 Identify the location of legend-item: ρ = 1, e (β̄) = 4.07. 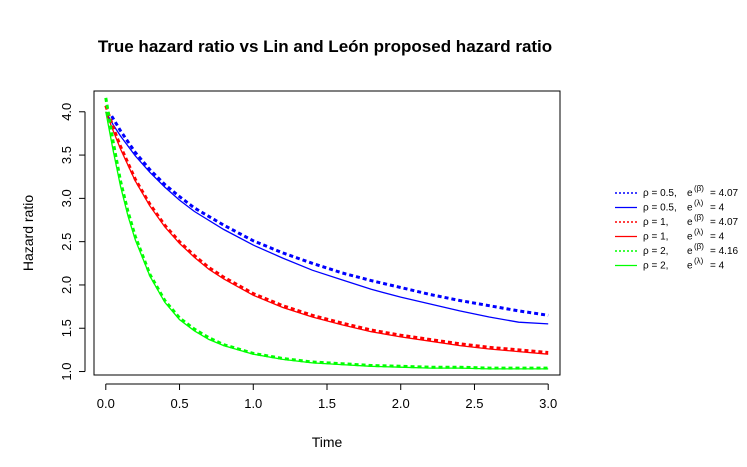
(677, 220).